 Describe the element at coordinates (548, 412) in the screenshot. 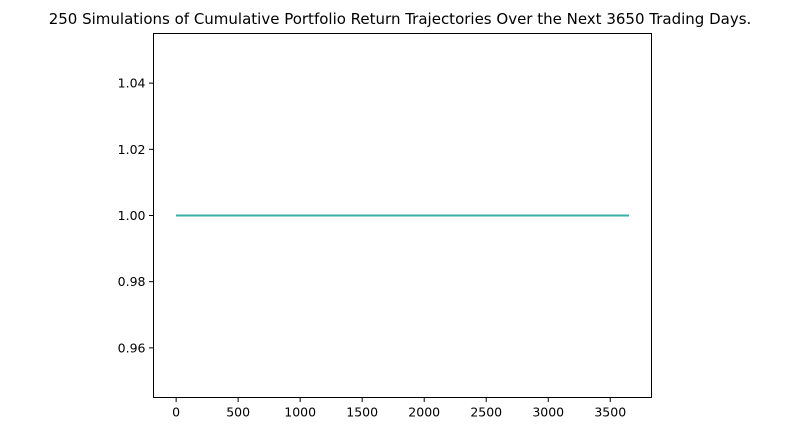

I see `x-tick-label: 3000` at that location.